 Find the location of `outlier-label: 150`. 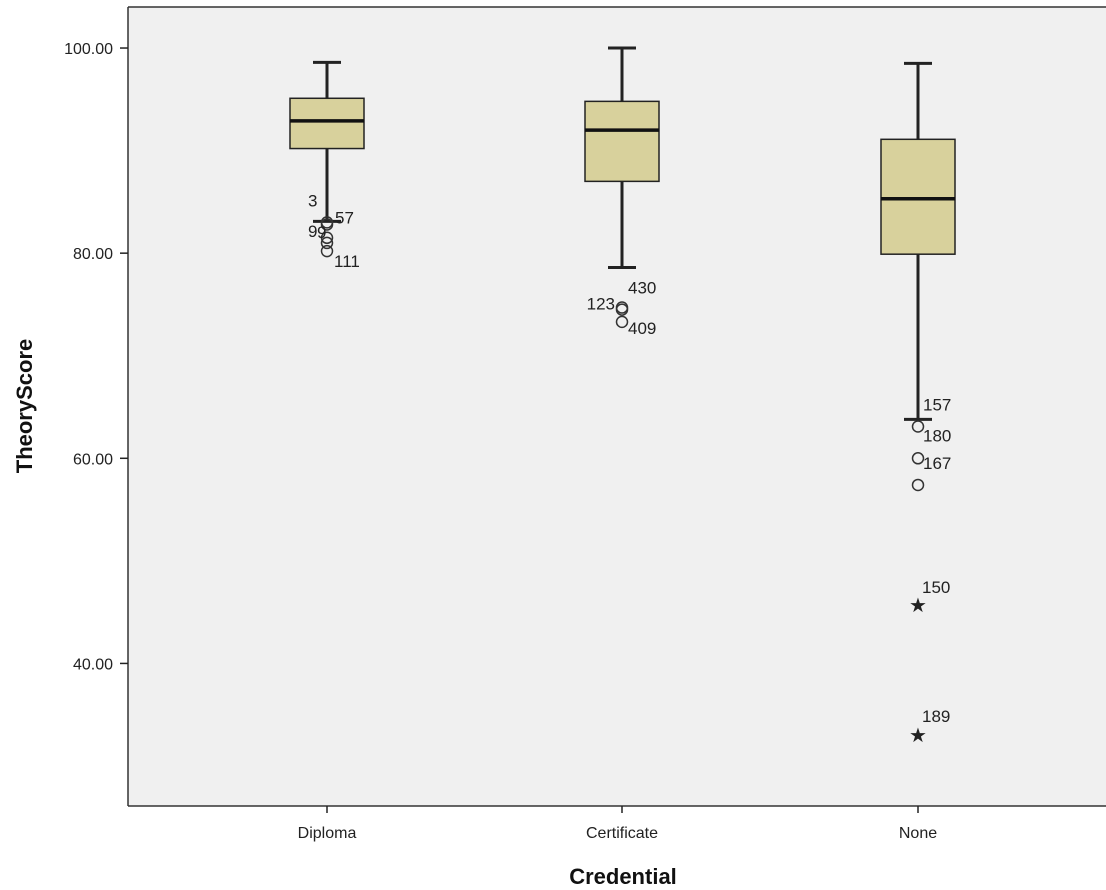

outlier-label: 150 is located at coordinates (936, 587).